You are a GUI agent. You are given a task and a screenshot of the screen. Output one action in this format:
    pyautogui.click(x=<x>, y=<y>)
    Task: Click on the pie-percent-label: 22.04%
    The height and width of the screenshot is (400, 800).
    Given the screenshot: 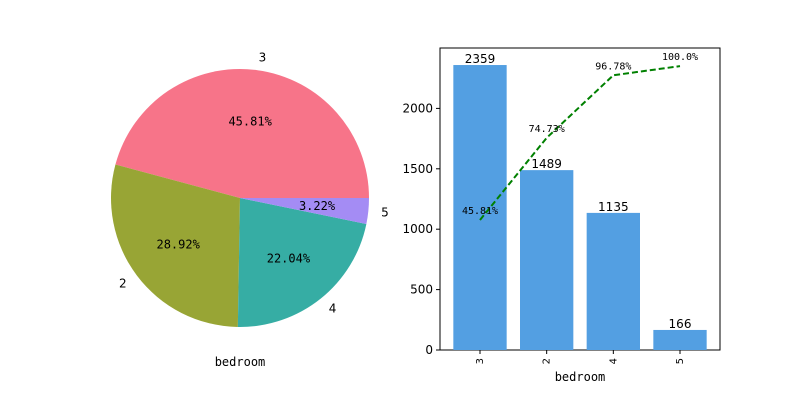 What is the action you would take?
    pyautogui.click(x=289, y=258)
    